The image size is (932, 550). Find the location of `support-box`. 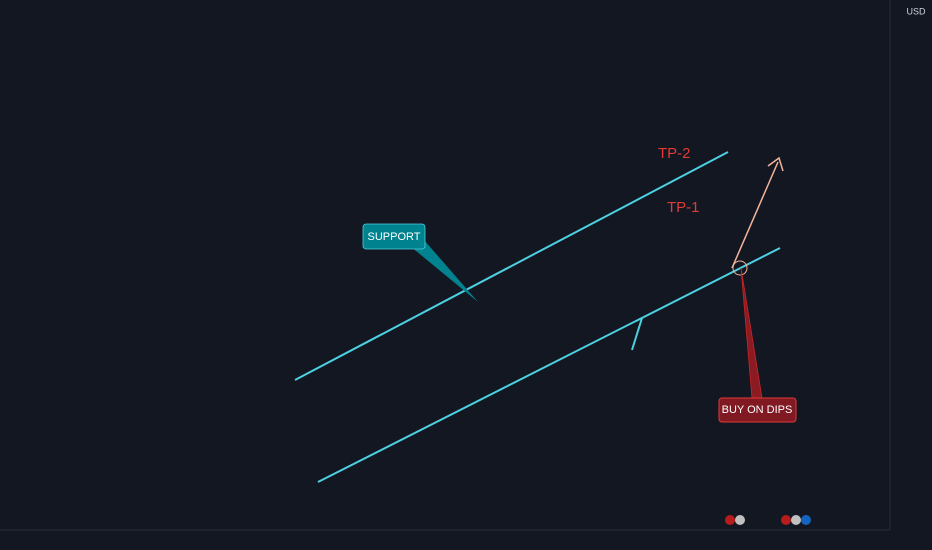

support-box is located at coordinates (394, 236).